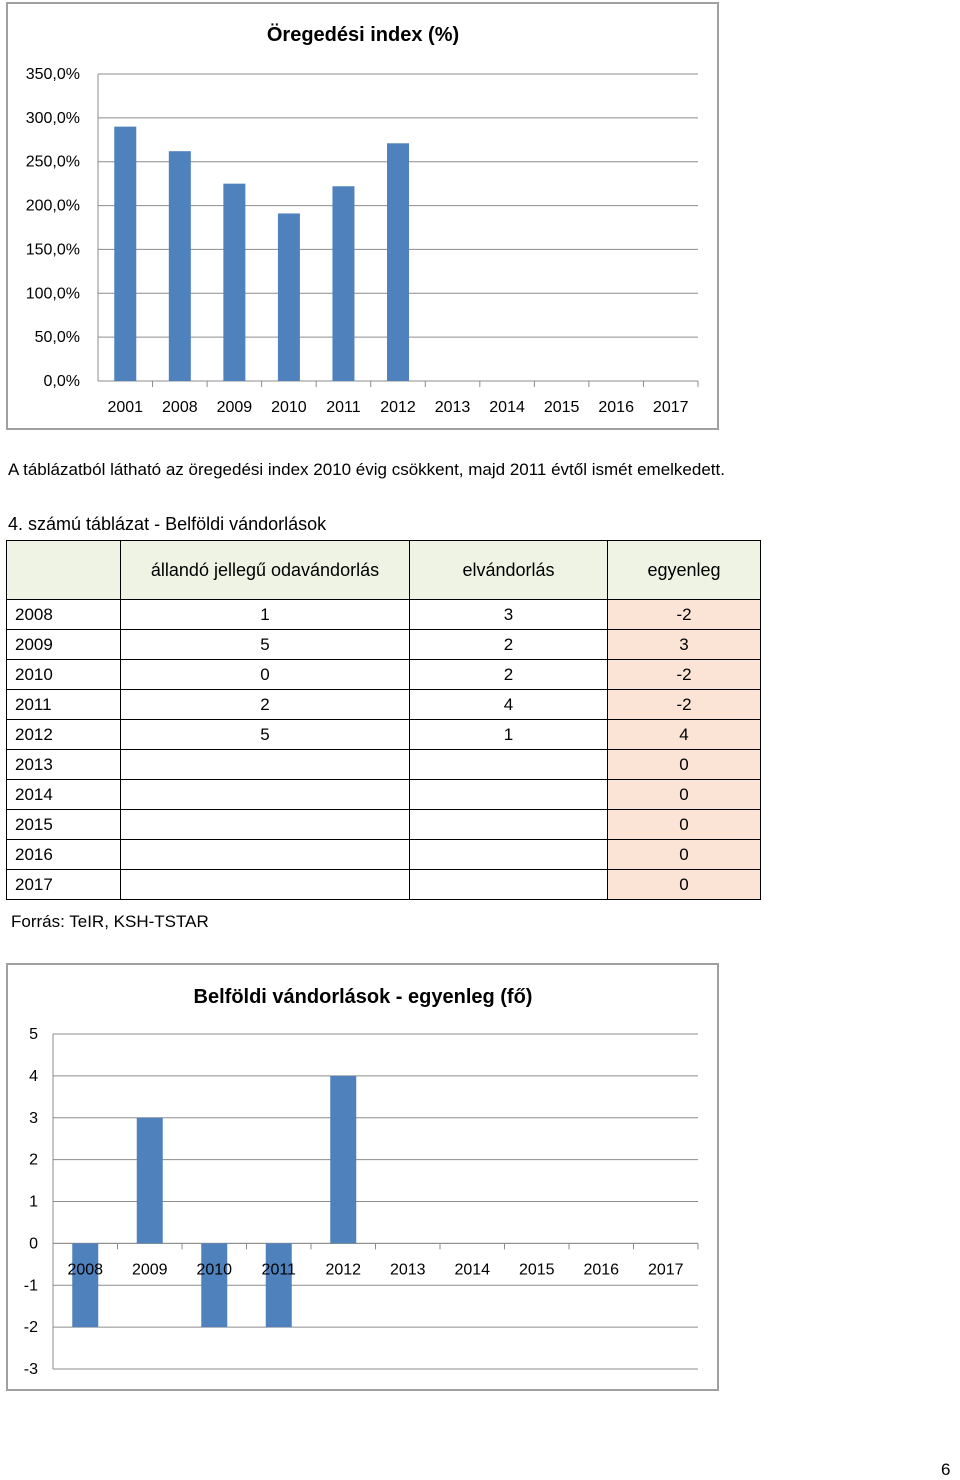 This screenshot has height=1480, width=960. What do you see at coordinates (363, 997) in the screenshot?
I see `chart-title: Belföldi vándorlások - egyenleg (fő)` at bounding box center [363, 997].